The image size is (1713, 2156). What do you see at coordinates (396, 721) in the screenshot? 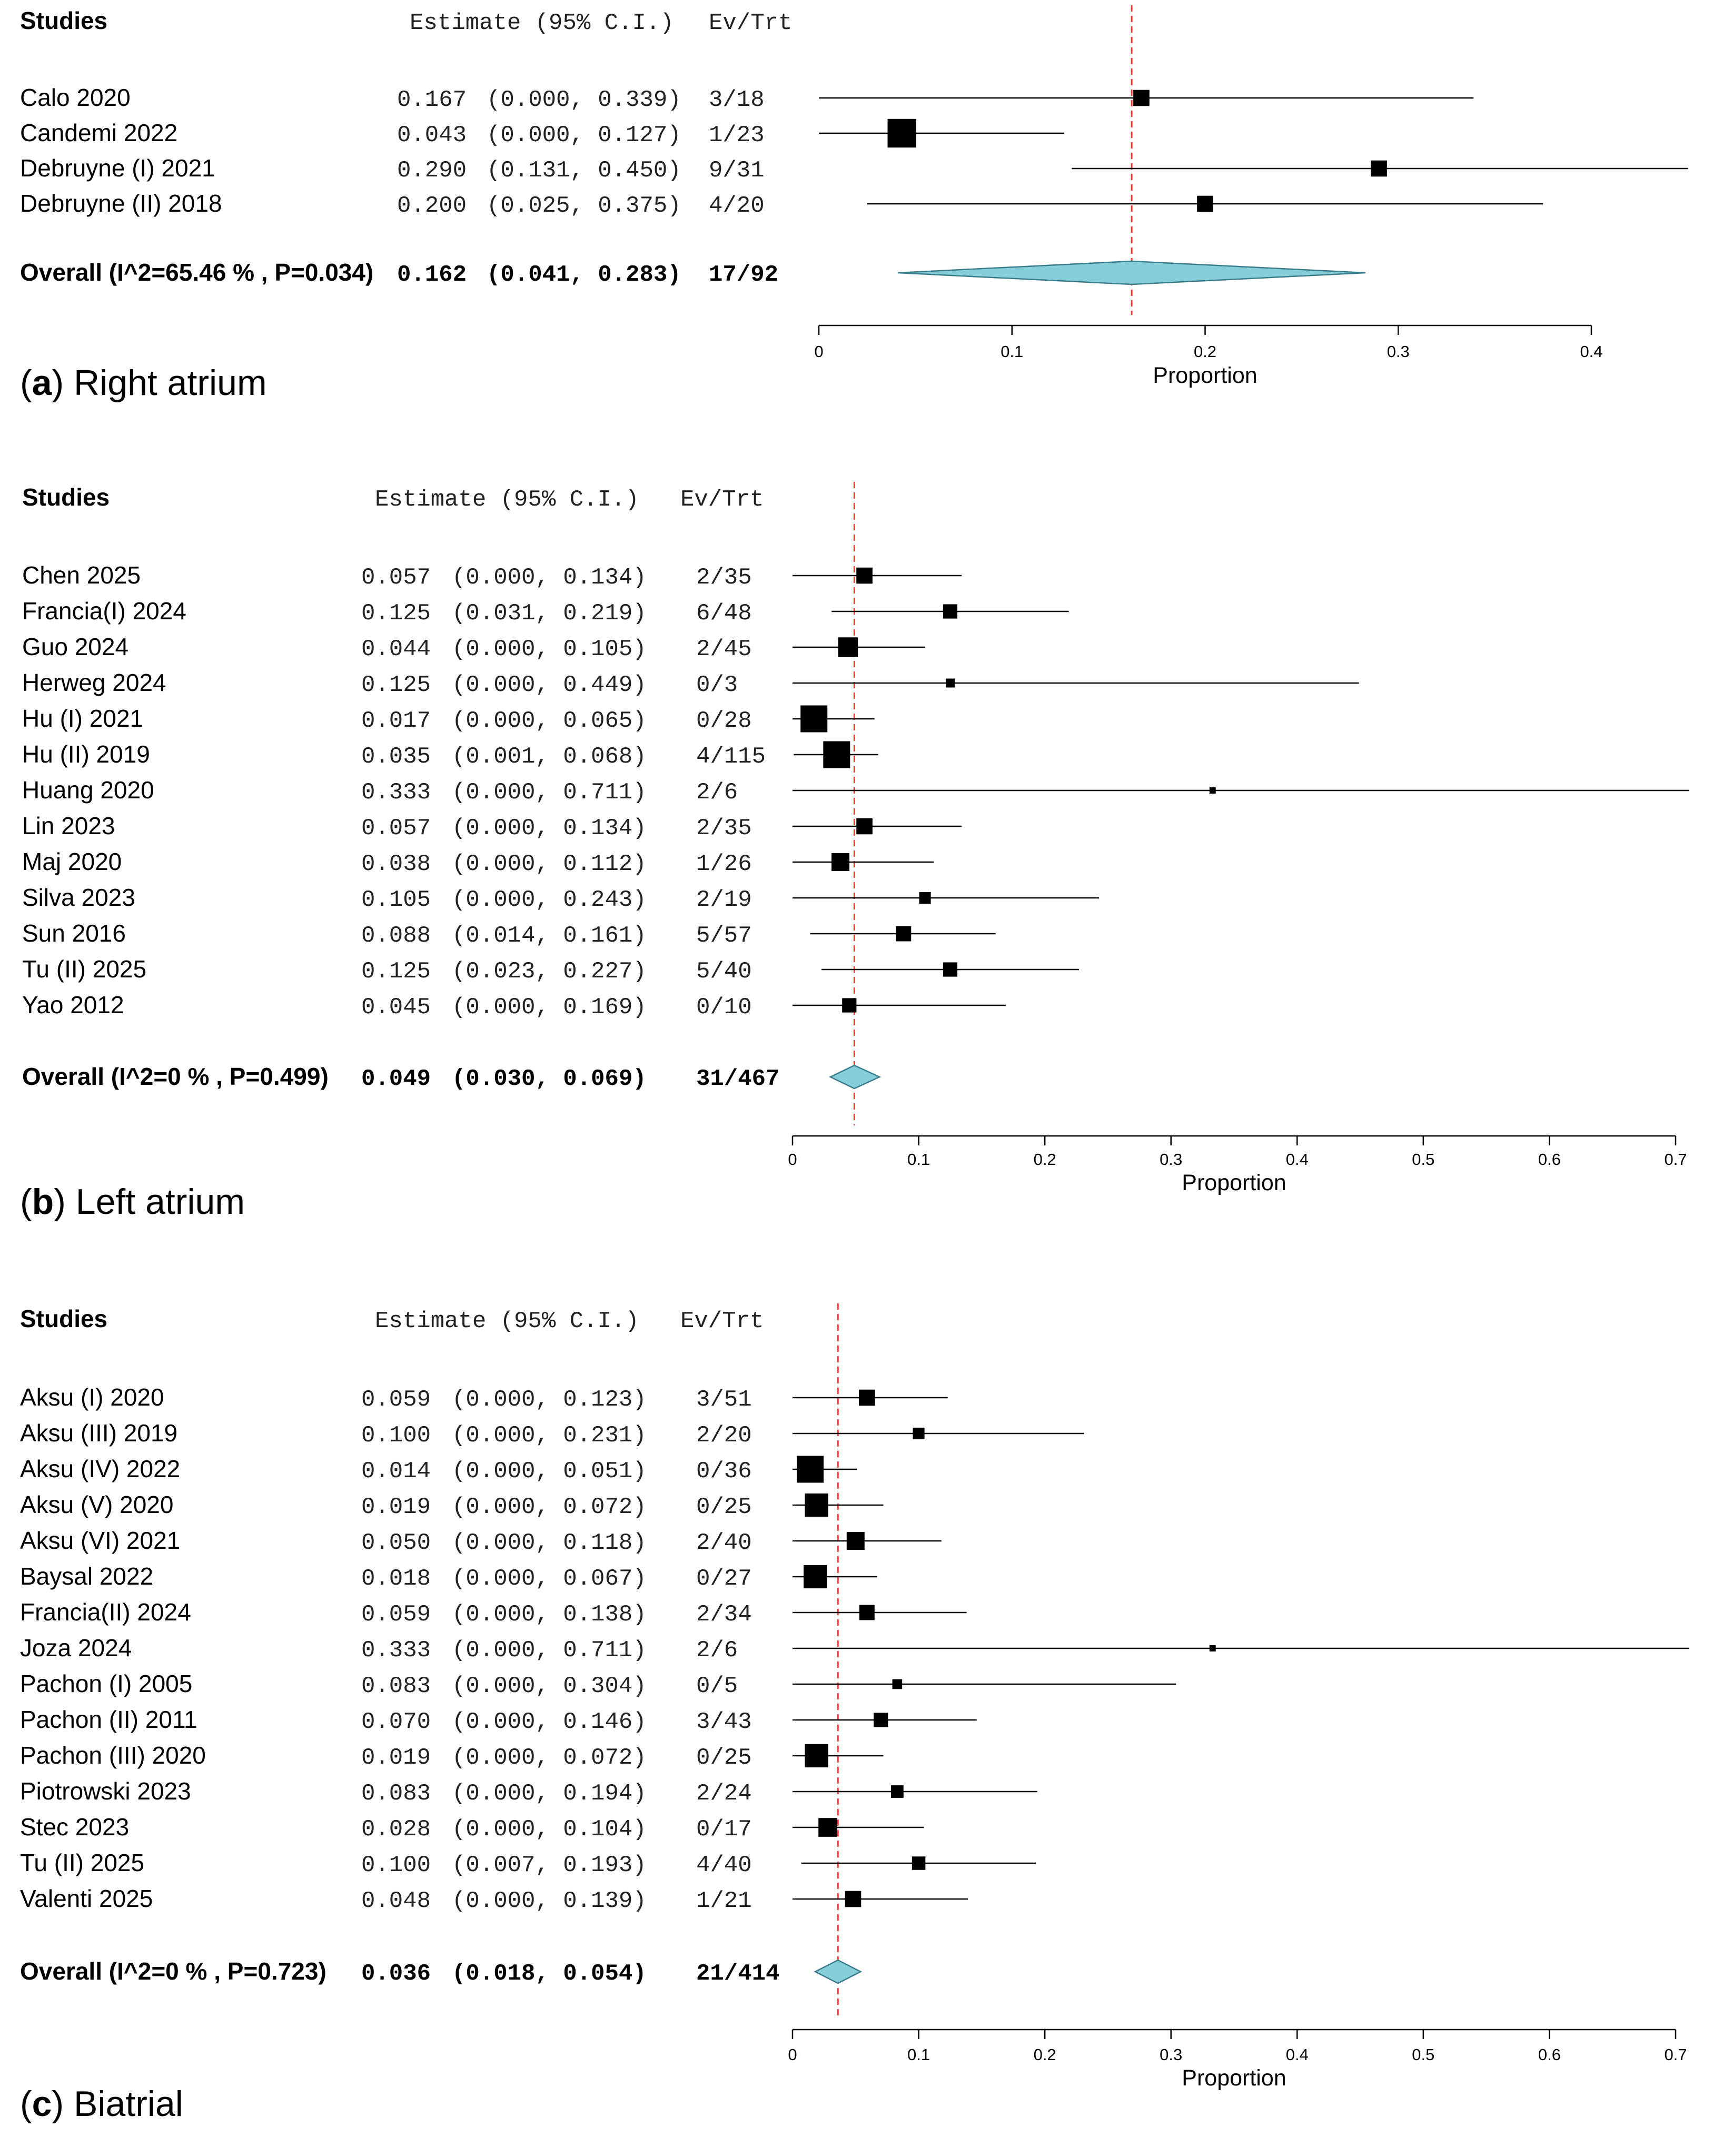
I see `panel-b-study-estimate: 0.017` at bounding box center [396, 721].